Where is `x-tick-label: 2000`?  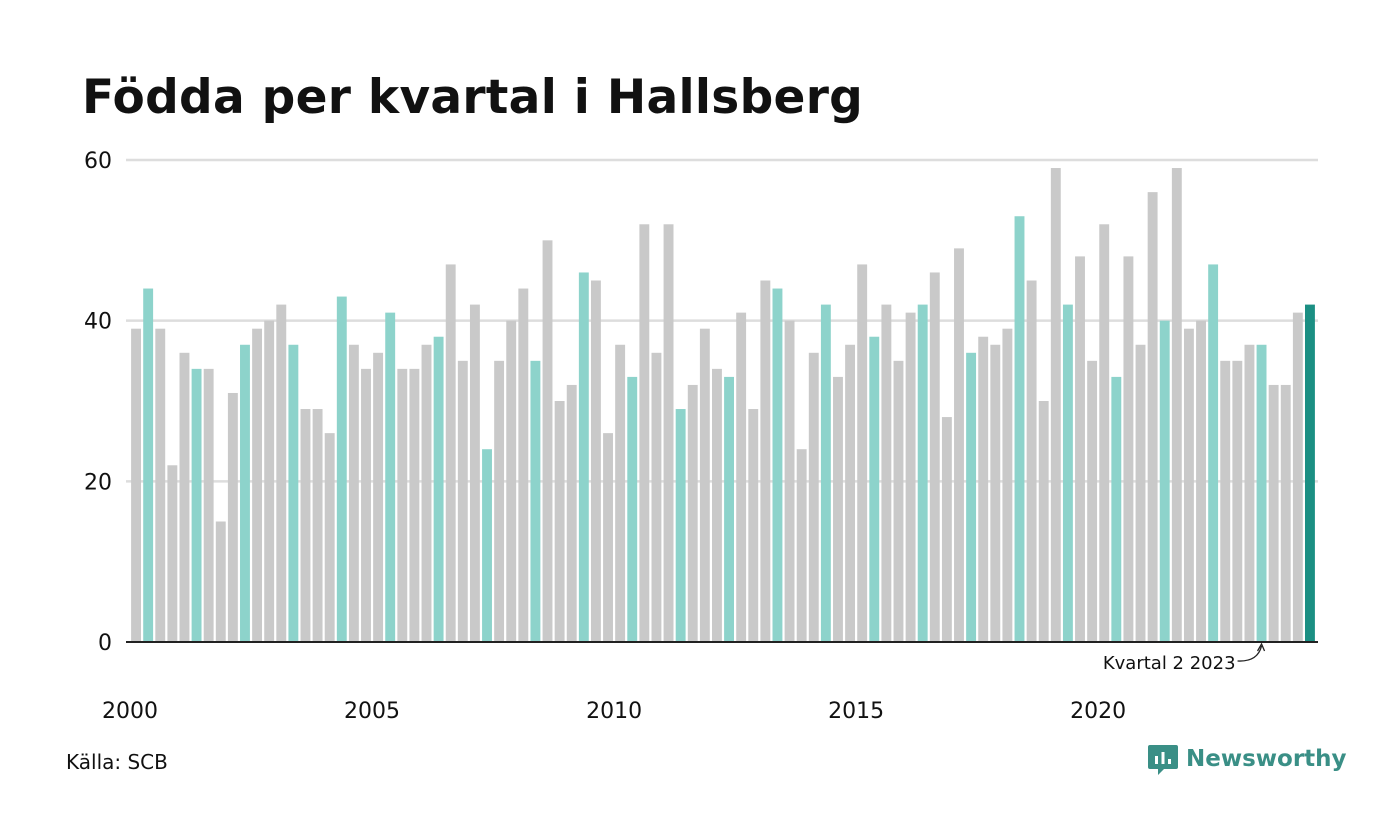
x-tick-label: 2000 is located at coordinates (130, 711).